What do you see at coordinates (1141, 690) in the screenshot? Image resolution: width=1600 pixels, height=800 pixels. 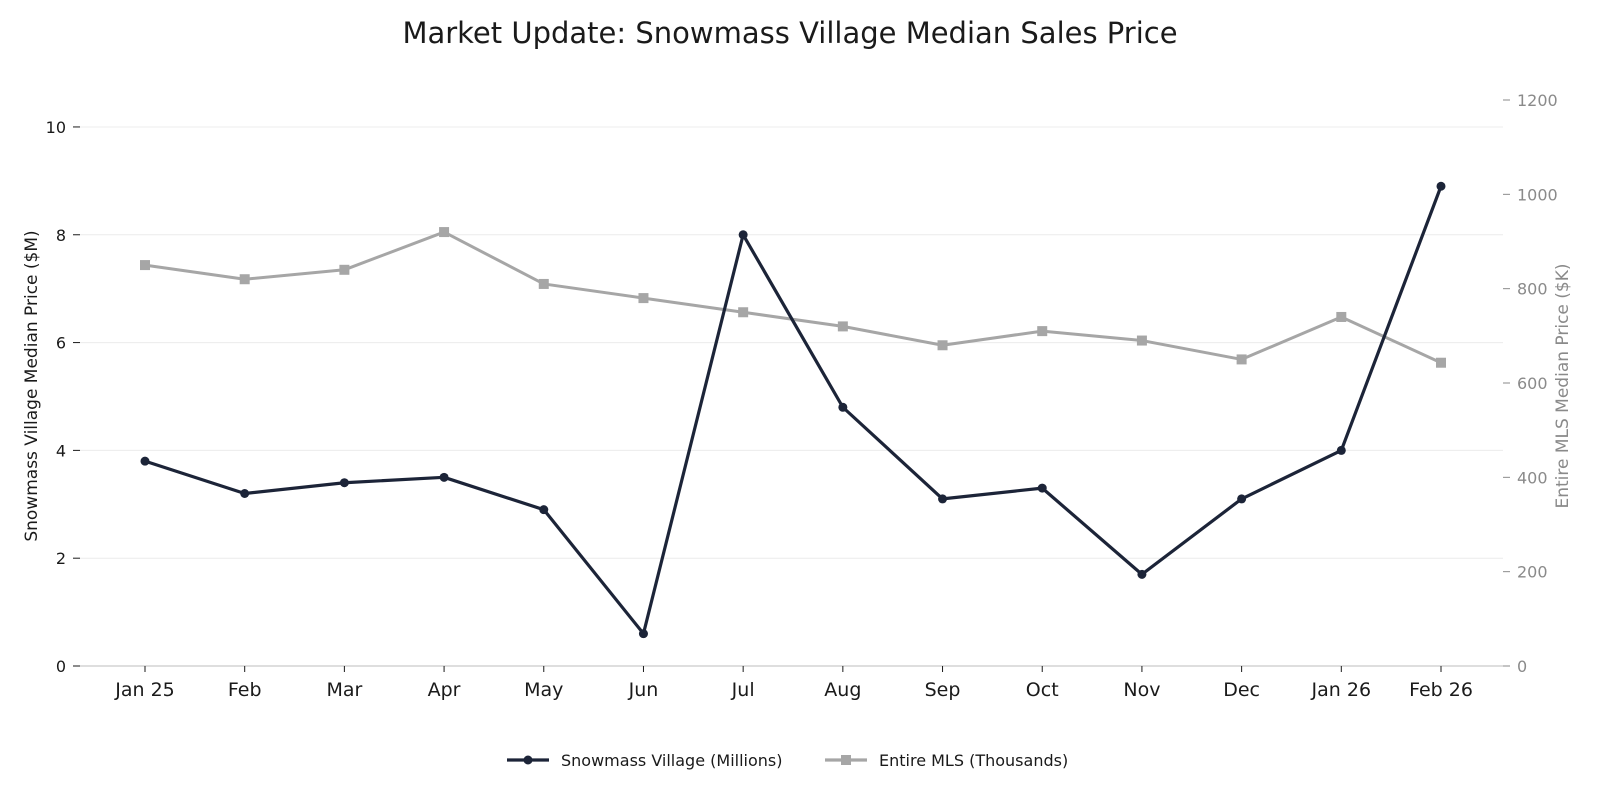 I see `x-tick-label: Nov` at bounding box center [1141, 690].